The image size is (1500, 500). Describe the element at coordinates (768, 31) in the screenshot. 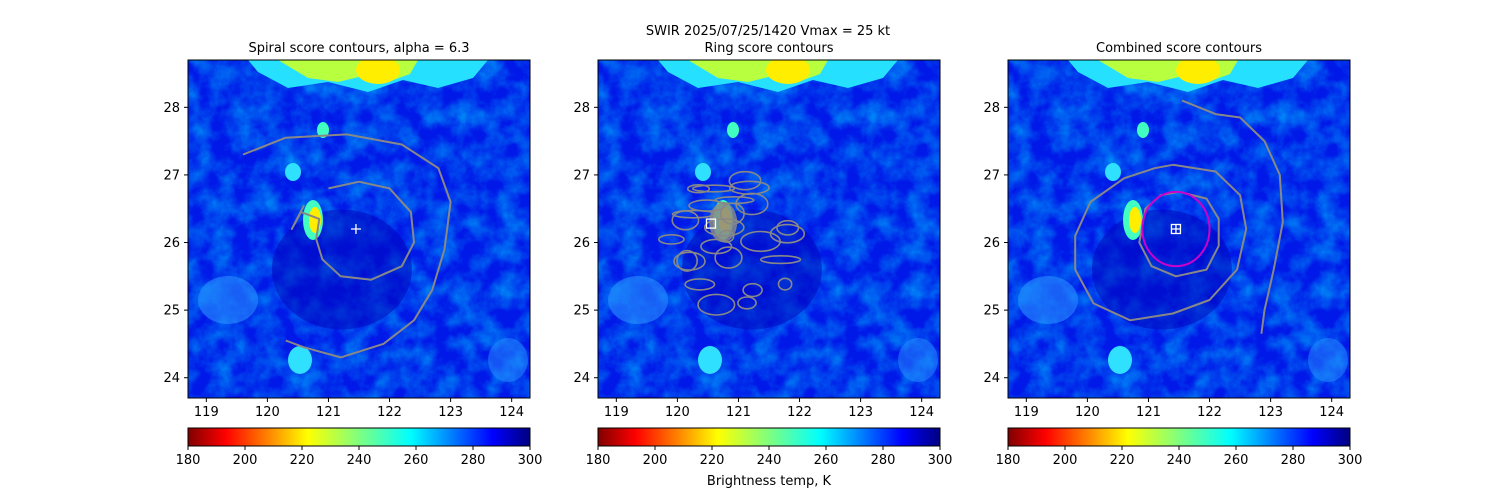

I see `figure-suptitle: SWIR 2025/07/25/1420 Vmax = 25 kt` at that location.